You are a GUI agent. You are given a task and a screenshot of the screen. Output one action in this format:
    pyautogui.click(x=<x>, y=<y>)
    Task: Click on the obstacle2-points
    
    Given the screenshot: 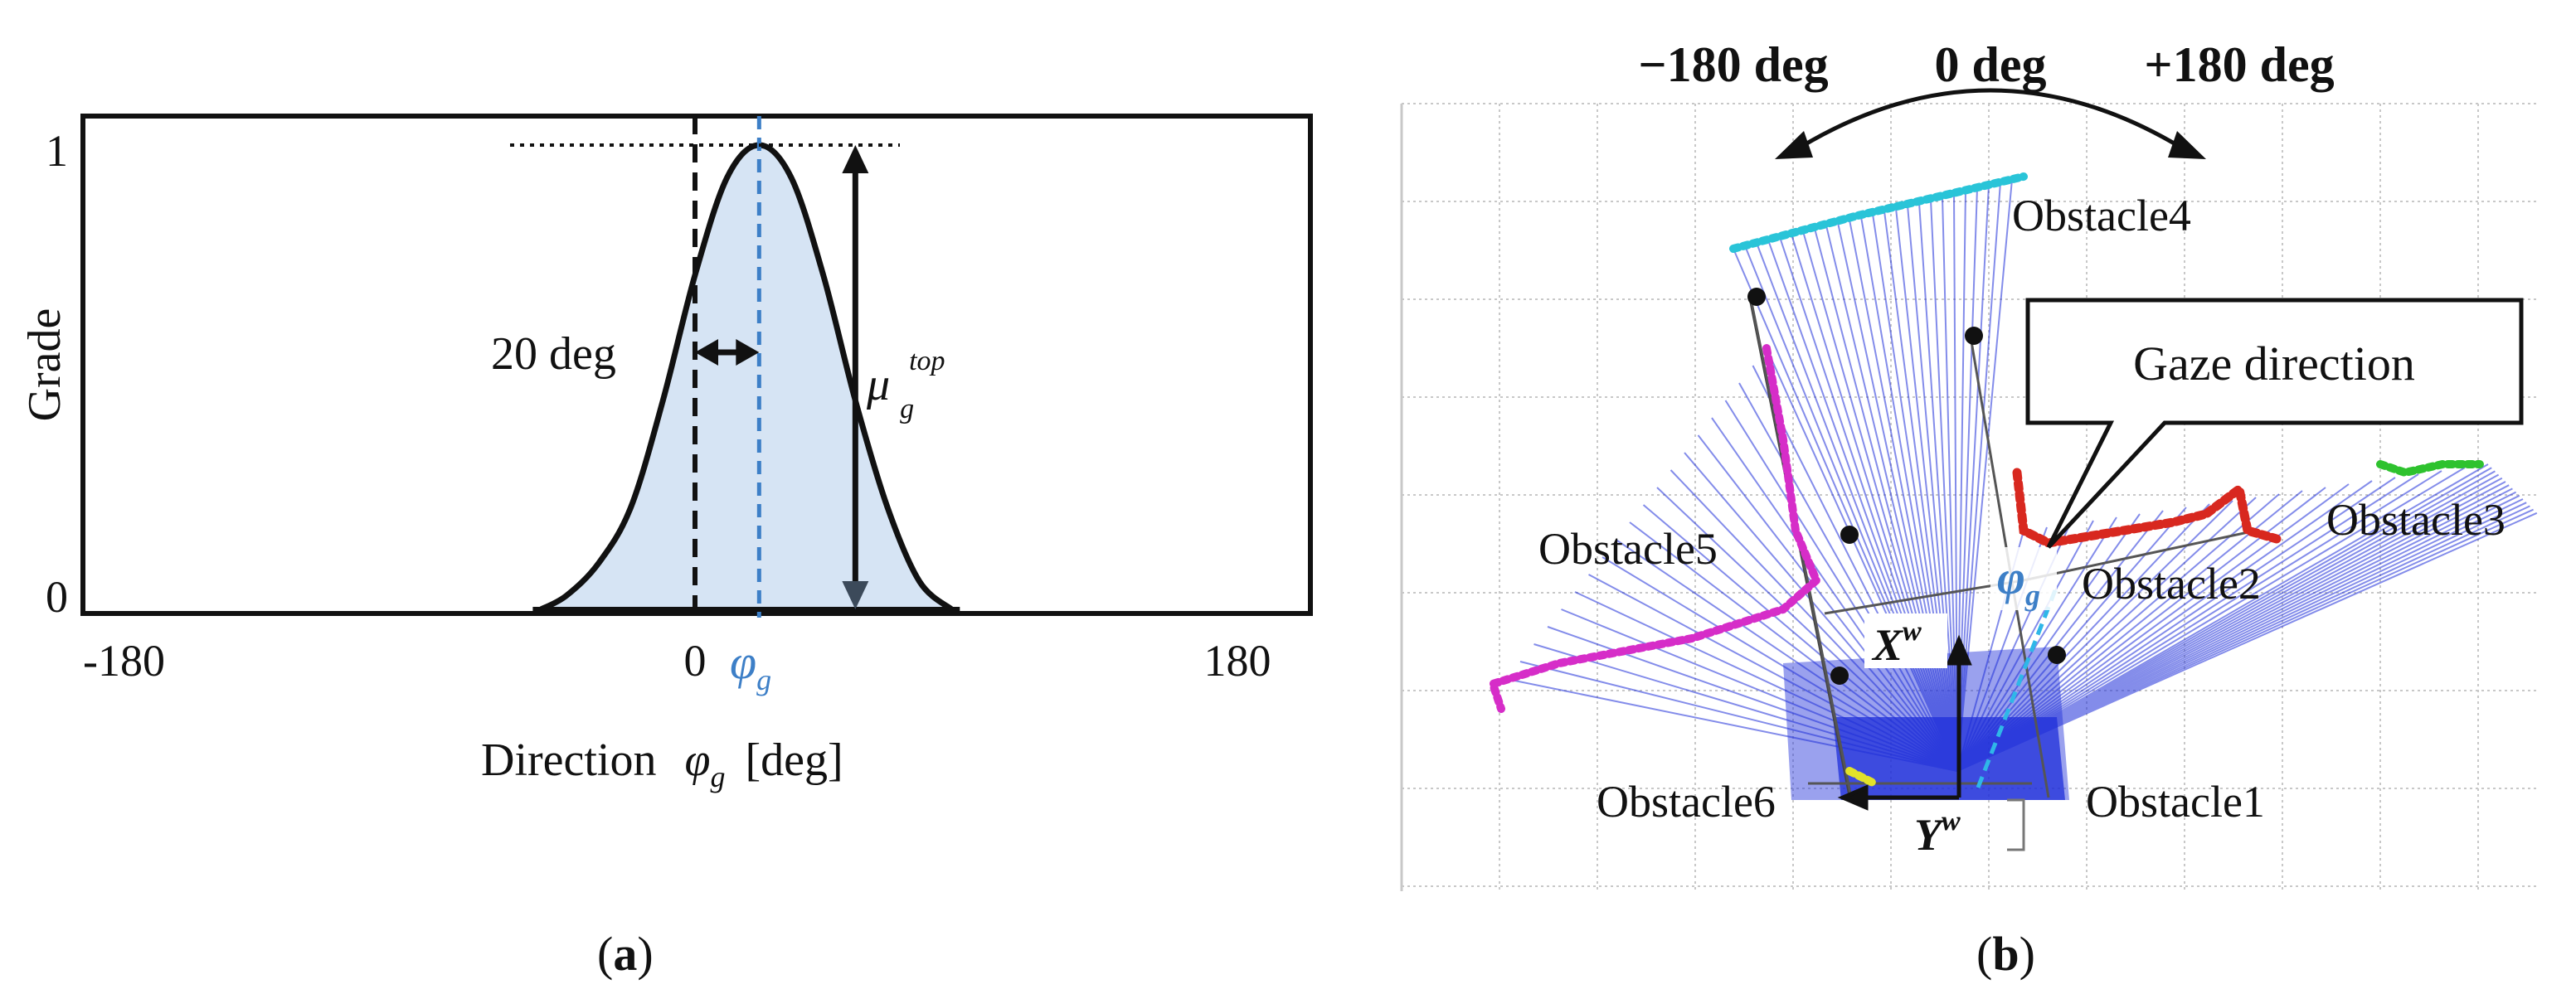 What is the action you would take?
    pyautogui.click(x=2147, y=508)
    